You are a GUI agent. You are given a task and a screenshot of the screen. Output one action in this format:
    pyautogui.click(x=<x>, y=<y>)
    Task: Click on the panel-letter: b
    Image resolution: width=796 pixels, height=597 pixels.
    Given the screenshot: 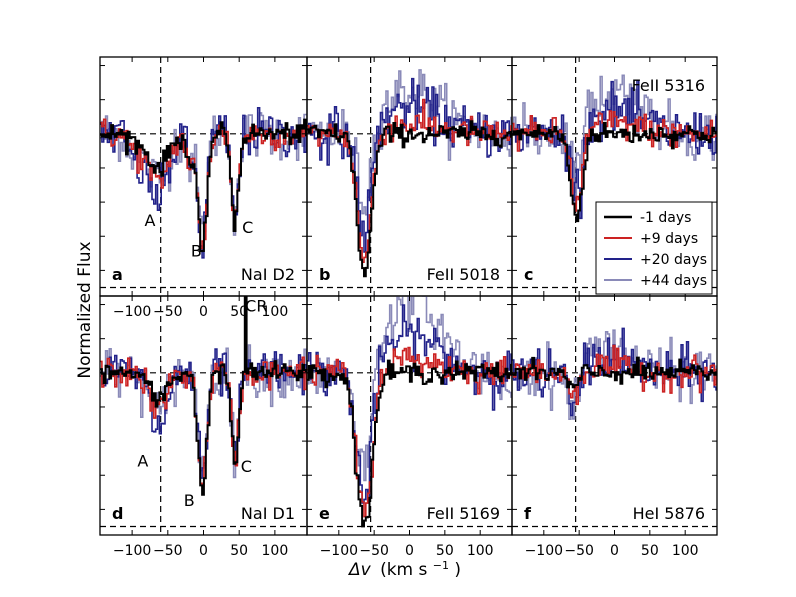 What is the action you would take?
    pyautogui.click(x=324, y=274)
    